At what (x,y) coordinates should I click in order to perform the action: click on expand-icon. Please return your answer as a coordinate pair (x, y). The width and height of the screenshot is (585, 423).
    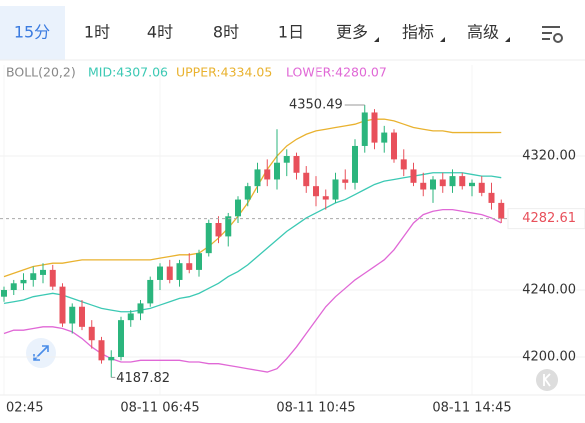
    Looking at the image, I should click on (41, 353).